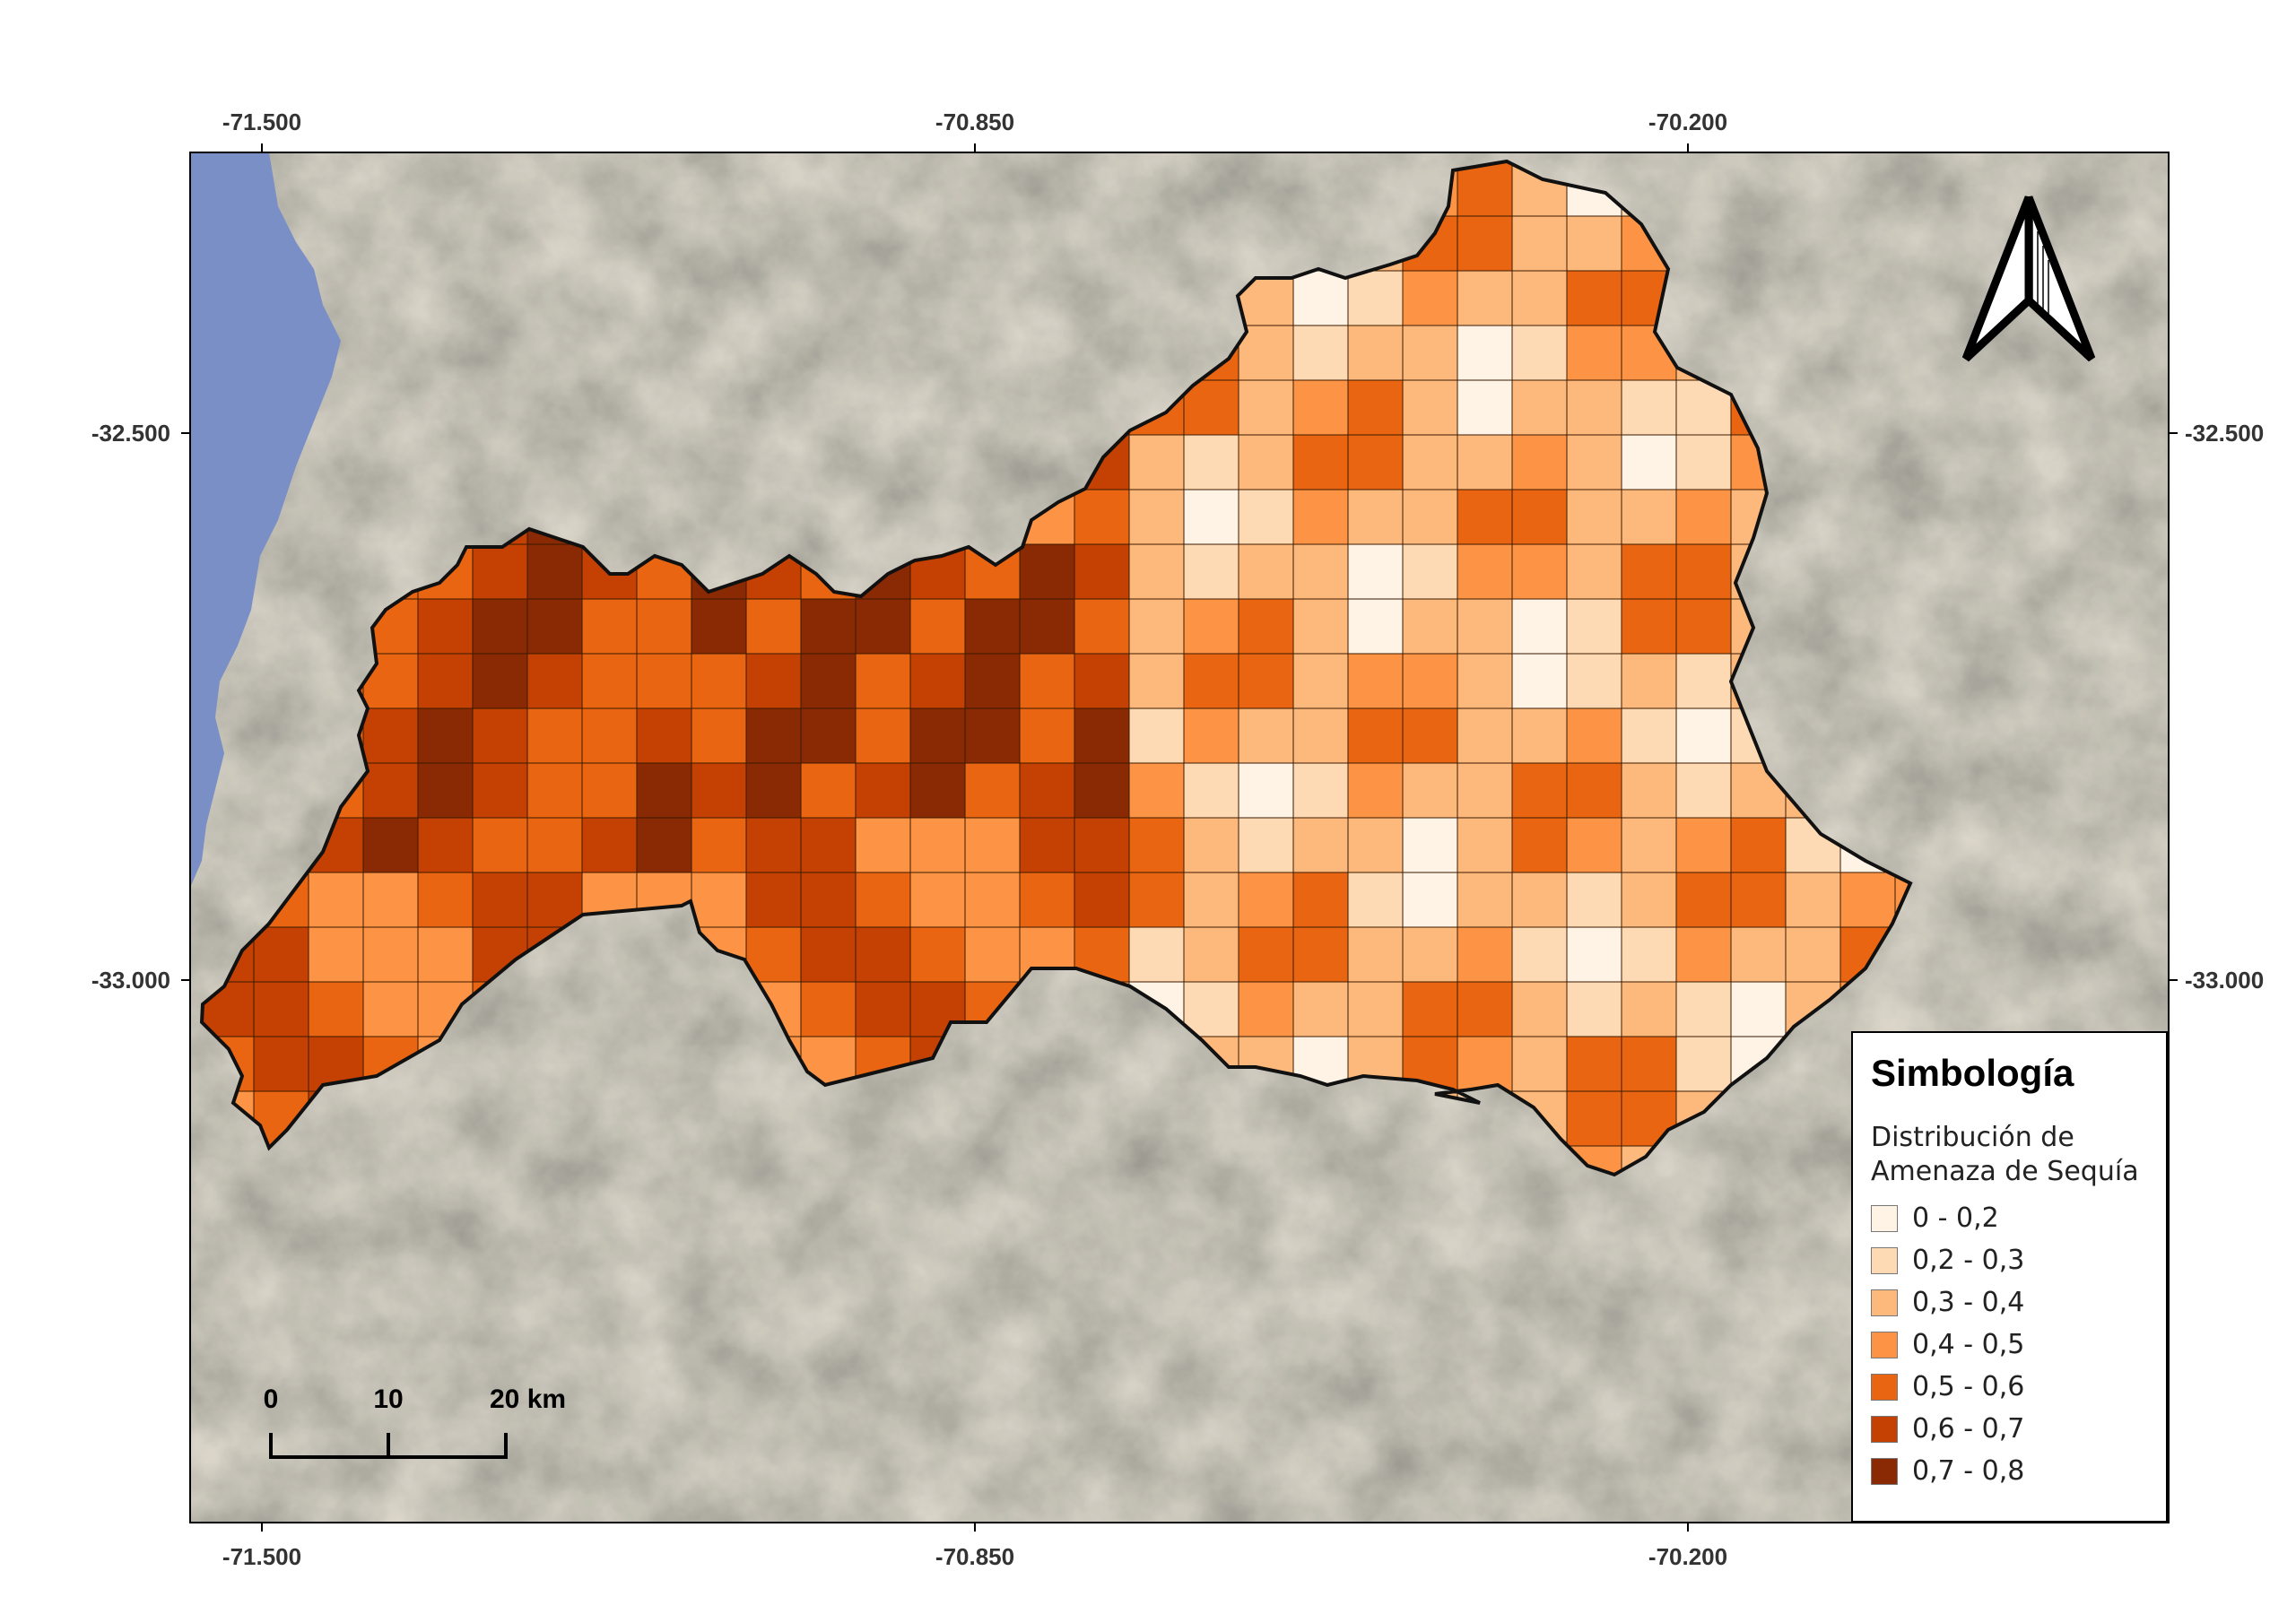 The height and width of the screenshot is (1623, 2296). What do you see at coordinates (1972, 1073) in the screenshot?
I see `legend-title: Simbología` at bounding box center [1972, 1073].